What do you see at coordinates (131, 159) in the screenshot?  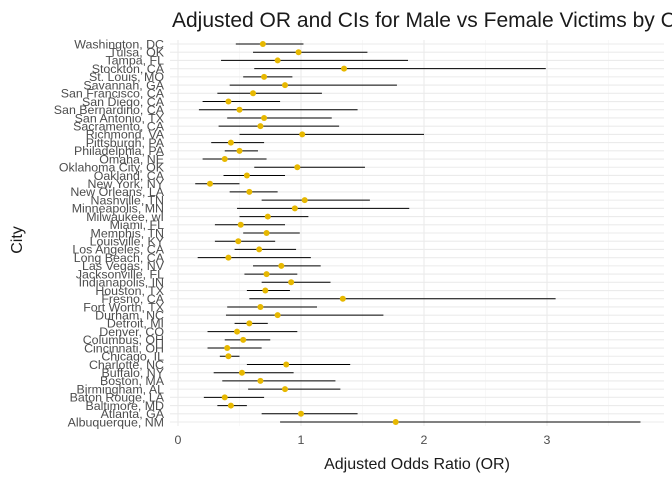 I see `y-tick-label: Omaha, NE` at bounding box center [131, 159].